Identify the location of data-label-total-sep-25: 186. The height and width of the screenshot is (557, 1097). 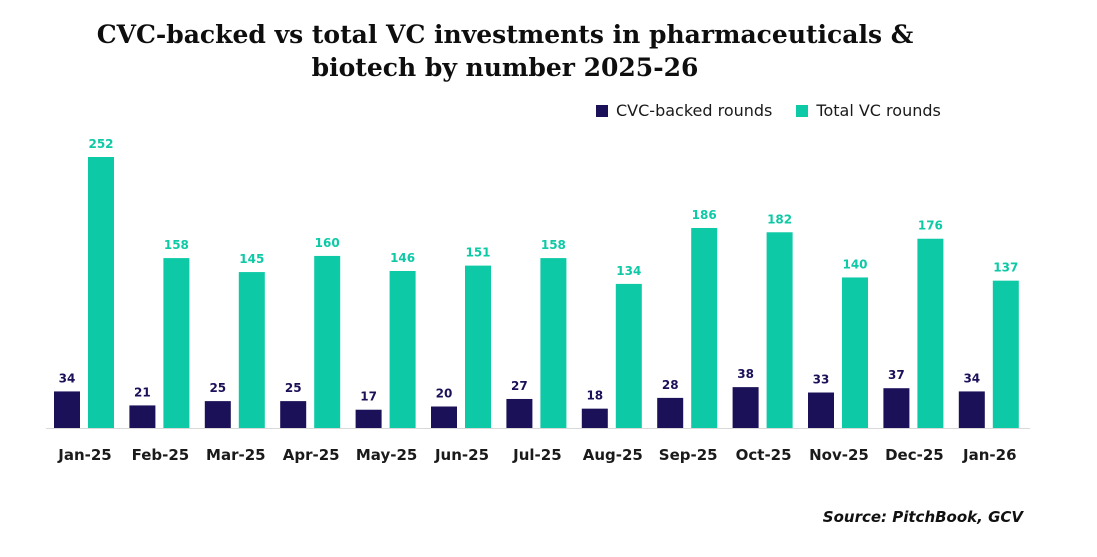
(704, 215).